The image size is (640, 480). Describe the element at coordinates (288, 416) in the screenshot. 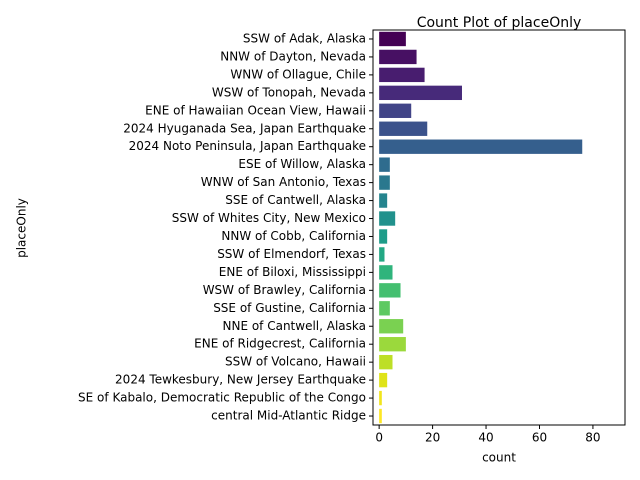

I see `y-tick-label: central Mid-Atlantic Ridge` at that location.